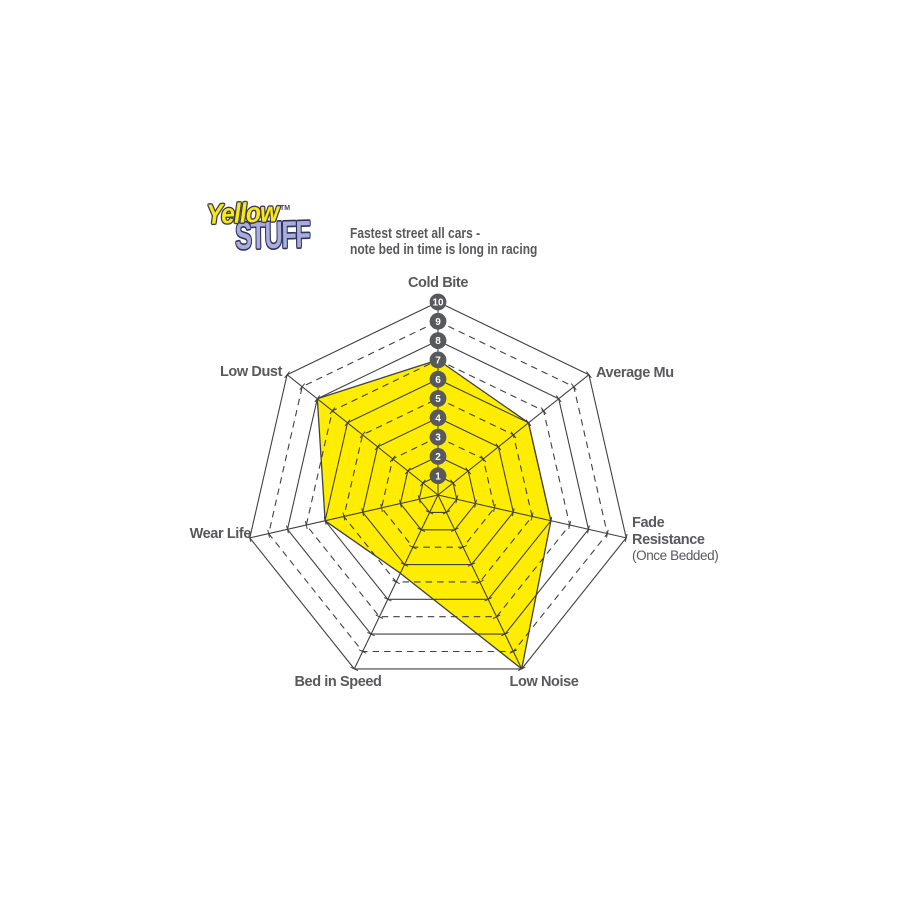  Describe the element at coordinates (668, 540) in the screenshot. I see `axis-label-2-line2: Resistance` at that location.